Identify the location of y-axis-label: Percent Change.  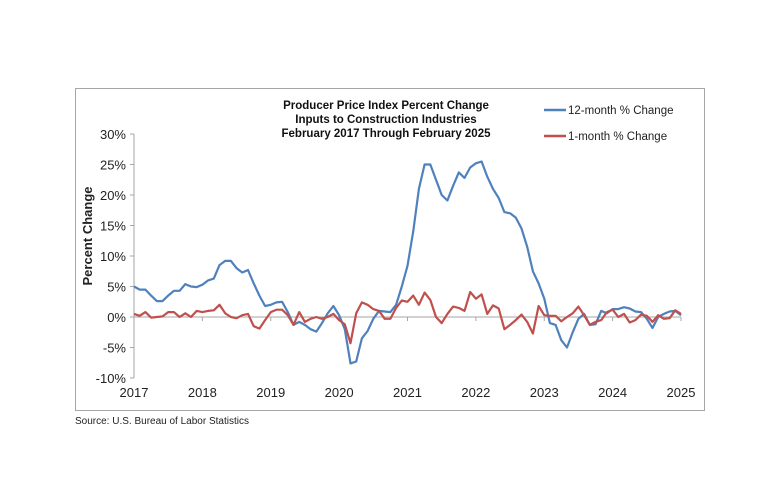
(87, 236).